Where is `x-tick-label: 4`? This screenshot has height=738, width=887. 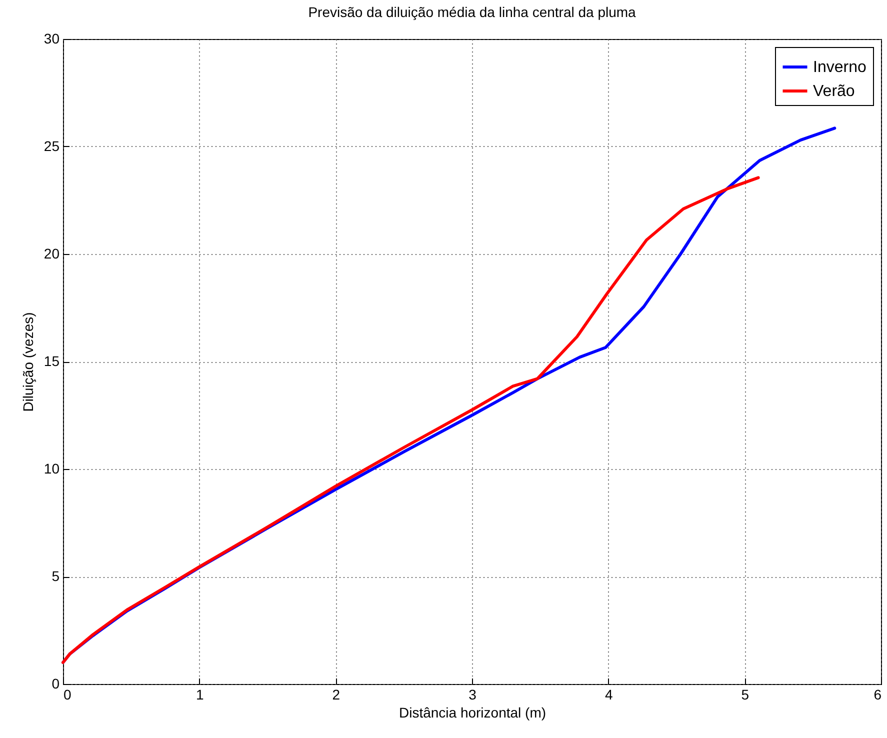 x-tick-label: 4 is located at coordinates (608, 694).